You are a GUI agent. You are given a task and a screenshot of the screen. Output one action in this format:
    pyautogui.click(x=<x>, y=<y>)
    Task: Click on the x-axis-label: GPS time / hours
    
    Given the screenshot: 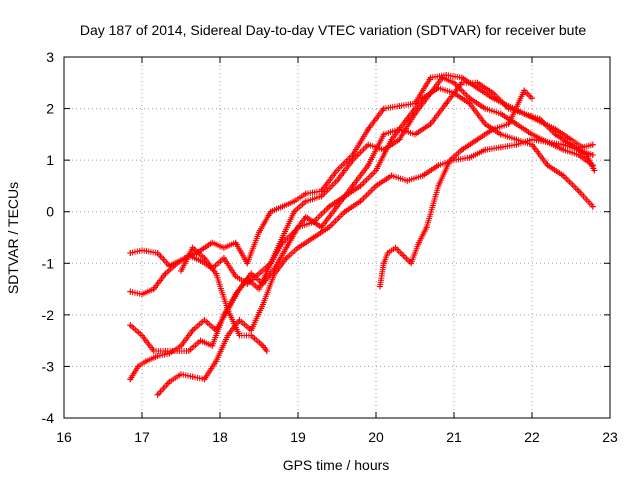 What is the action you would take?
    pyautogui.click(x=336, y=465)
    